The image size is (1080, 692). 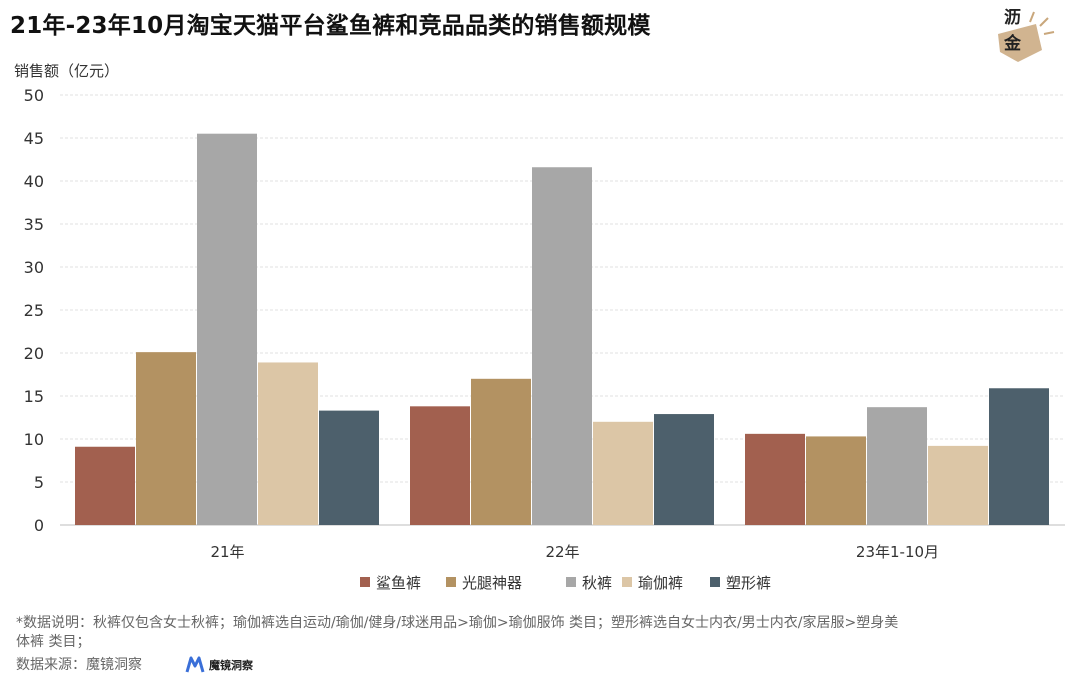 What do you see at coordinates (79, 665) in the screenshot?
I see `source-label: 数据来源：魔镜洞察` at bounding box center [79, 665].